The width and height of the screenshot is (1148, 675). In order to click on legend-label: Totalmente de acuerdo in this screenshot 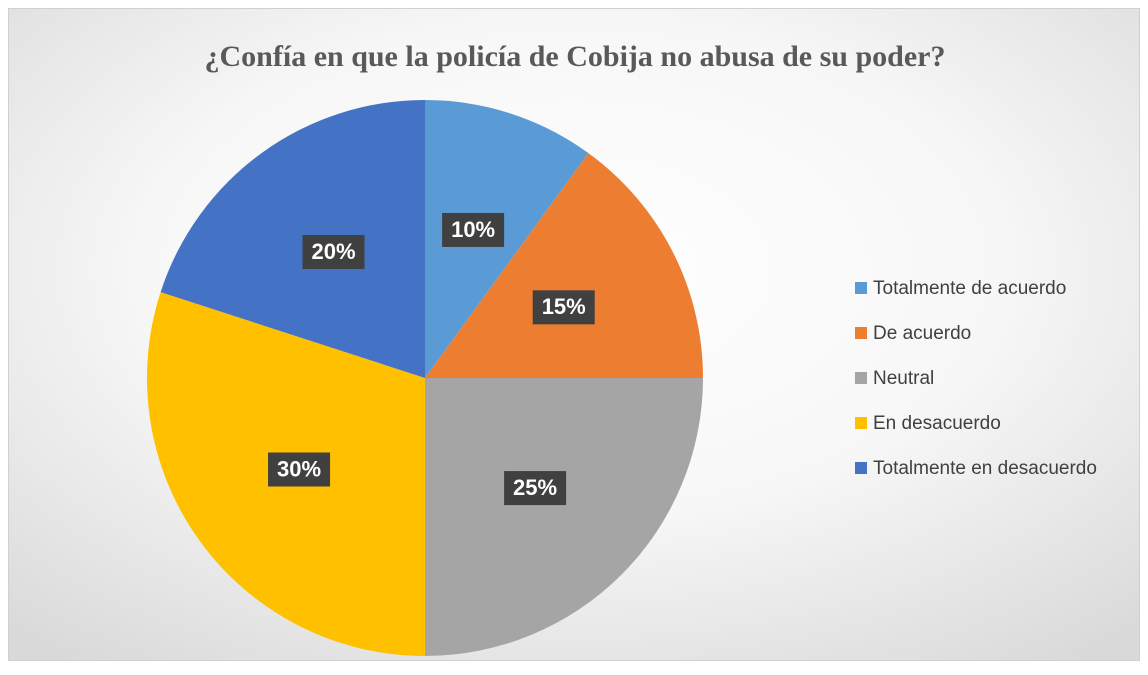, I will do `click(969, 288)`.